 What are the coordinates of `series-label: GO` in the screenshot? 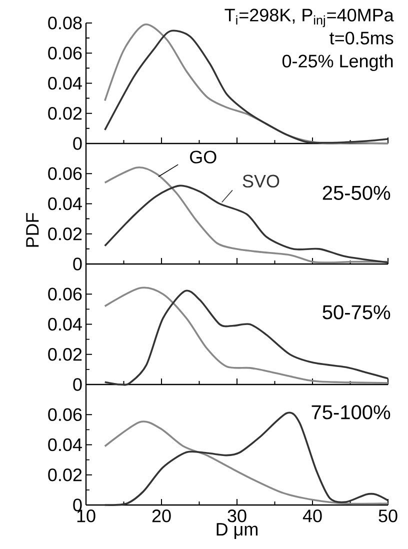 It's located at (203, 157).